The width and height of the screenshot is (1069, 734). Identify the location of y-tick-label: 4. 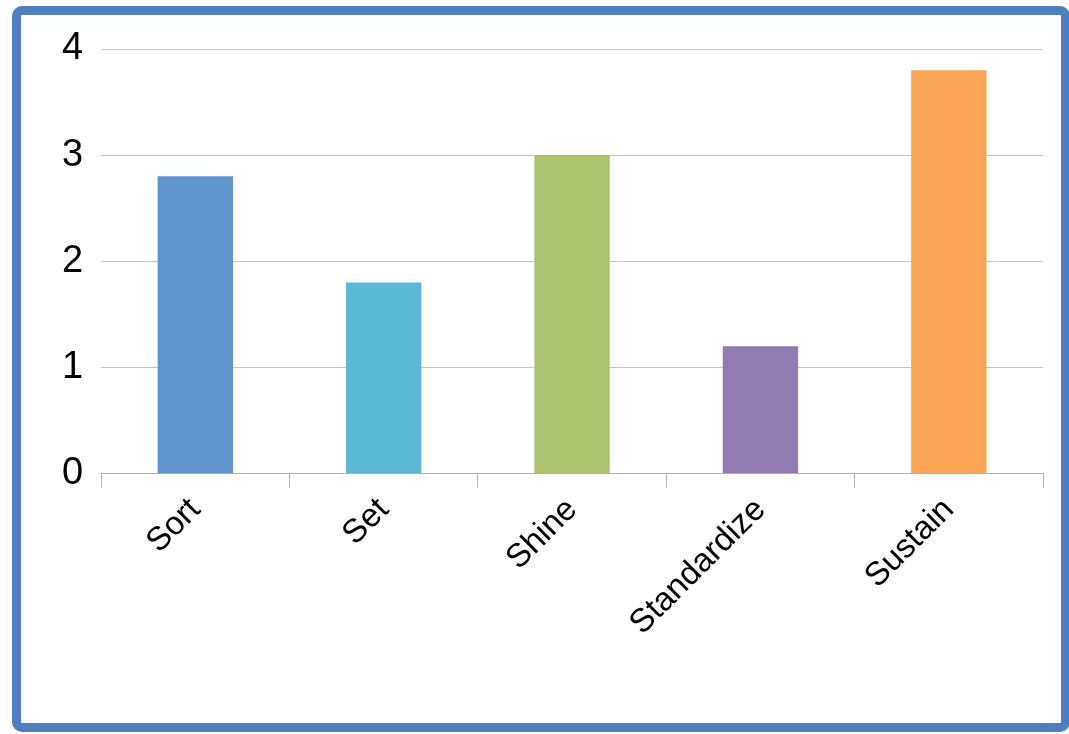
(72, 46).